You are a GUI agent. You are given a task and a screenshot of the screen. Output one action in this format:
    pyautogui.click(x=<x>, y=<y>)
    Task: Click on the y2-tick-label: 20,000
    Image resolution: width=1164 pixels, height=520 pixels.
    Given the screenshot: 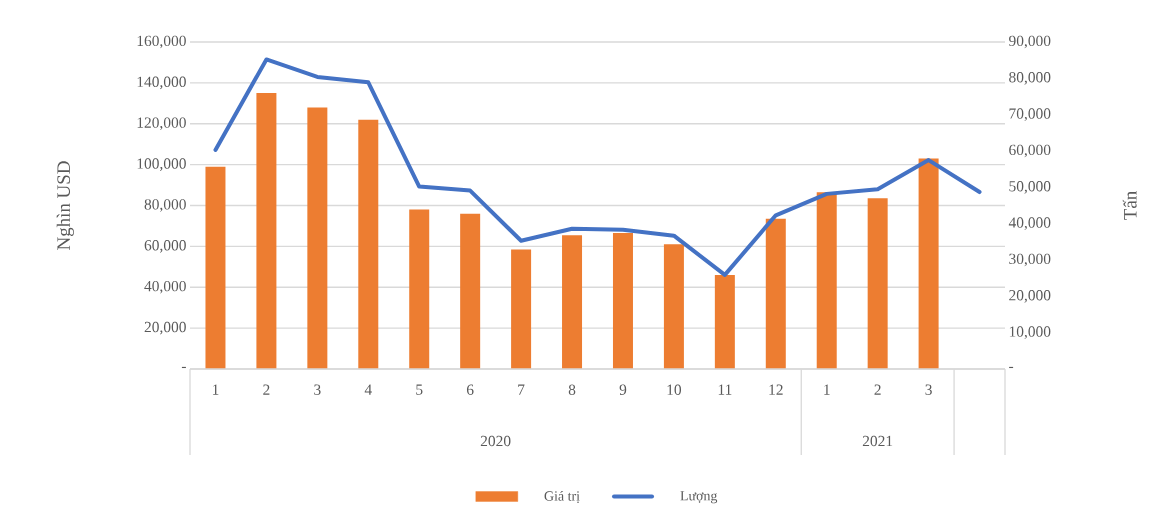 What is the action you would take?
    pyautogui.click(x=1030, y=296)
    